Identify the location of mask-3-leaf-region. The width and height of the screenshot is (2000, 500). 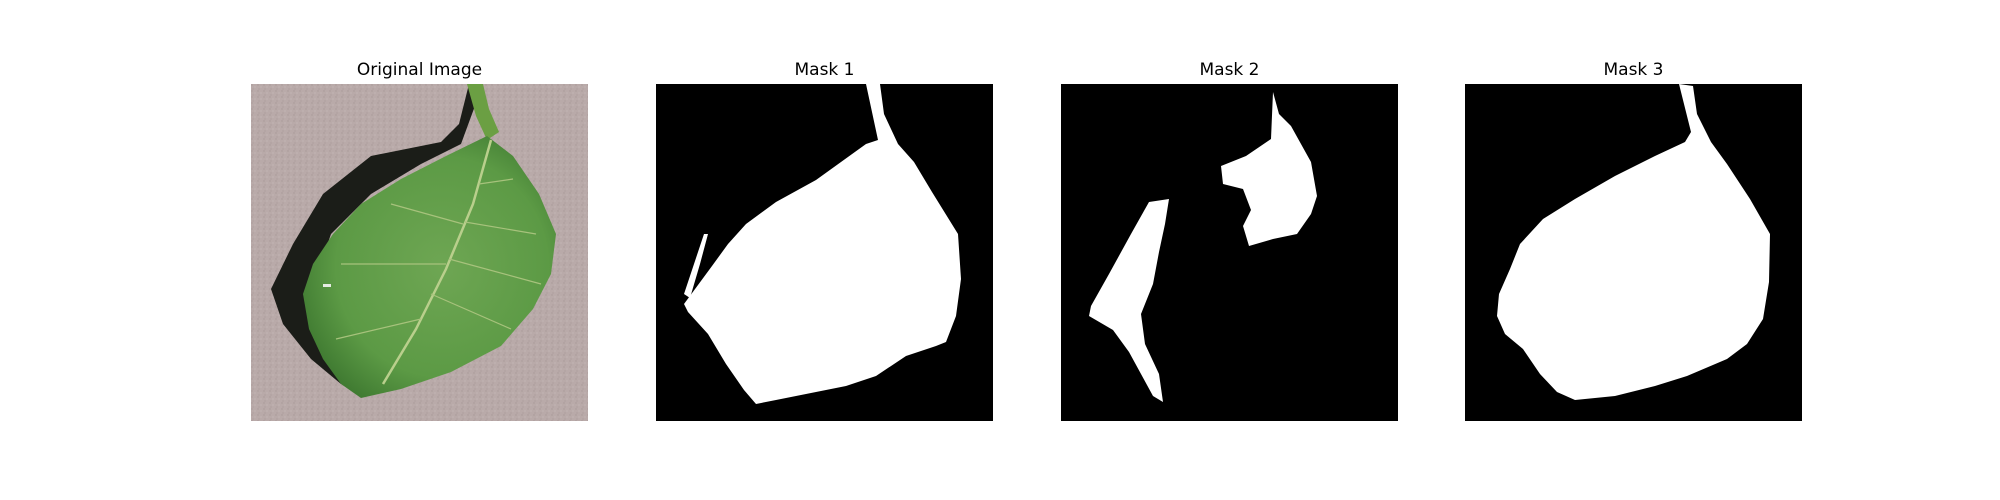
(1633, 242).